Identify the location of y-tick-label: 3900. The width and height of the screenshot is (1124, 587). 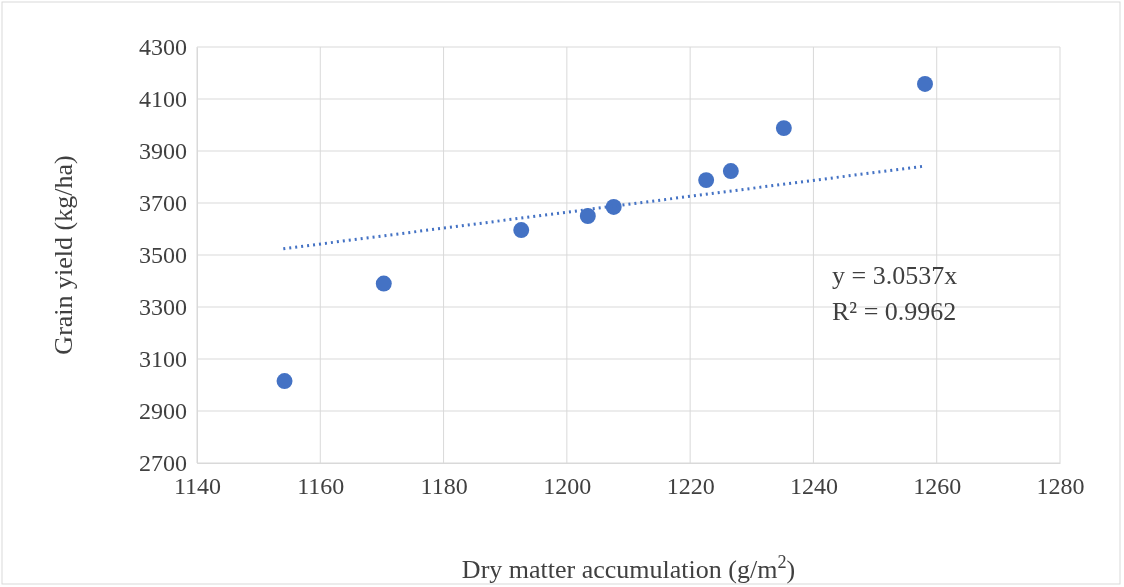
(163, 151).